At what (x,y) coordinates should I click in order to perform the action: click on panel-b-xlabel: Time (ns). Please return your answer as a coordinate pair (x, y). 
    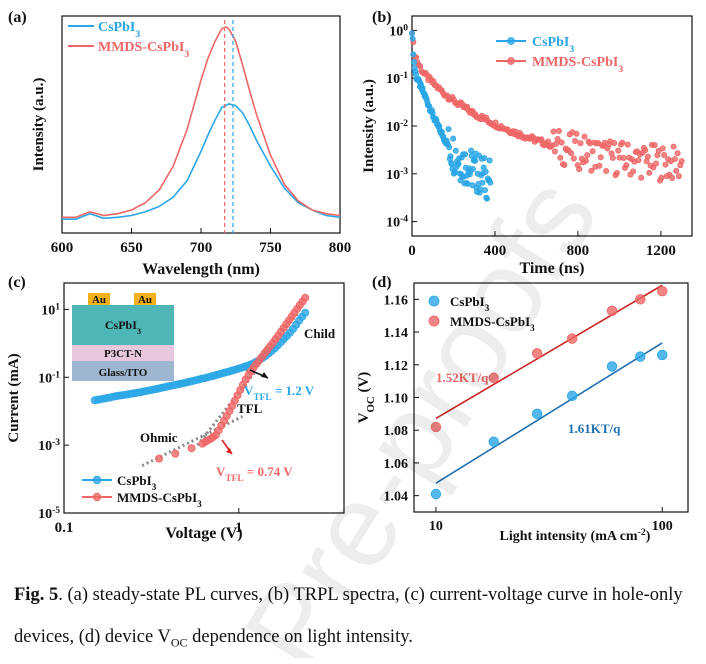
    Looking at the image, I should click on (551, 268).